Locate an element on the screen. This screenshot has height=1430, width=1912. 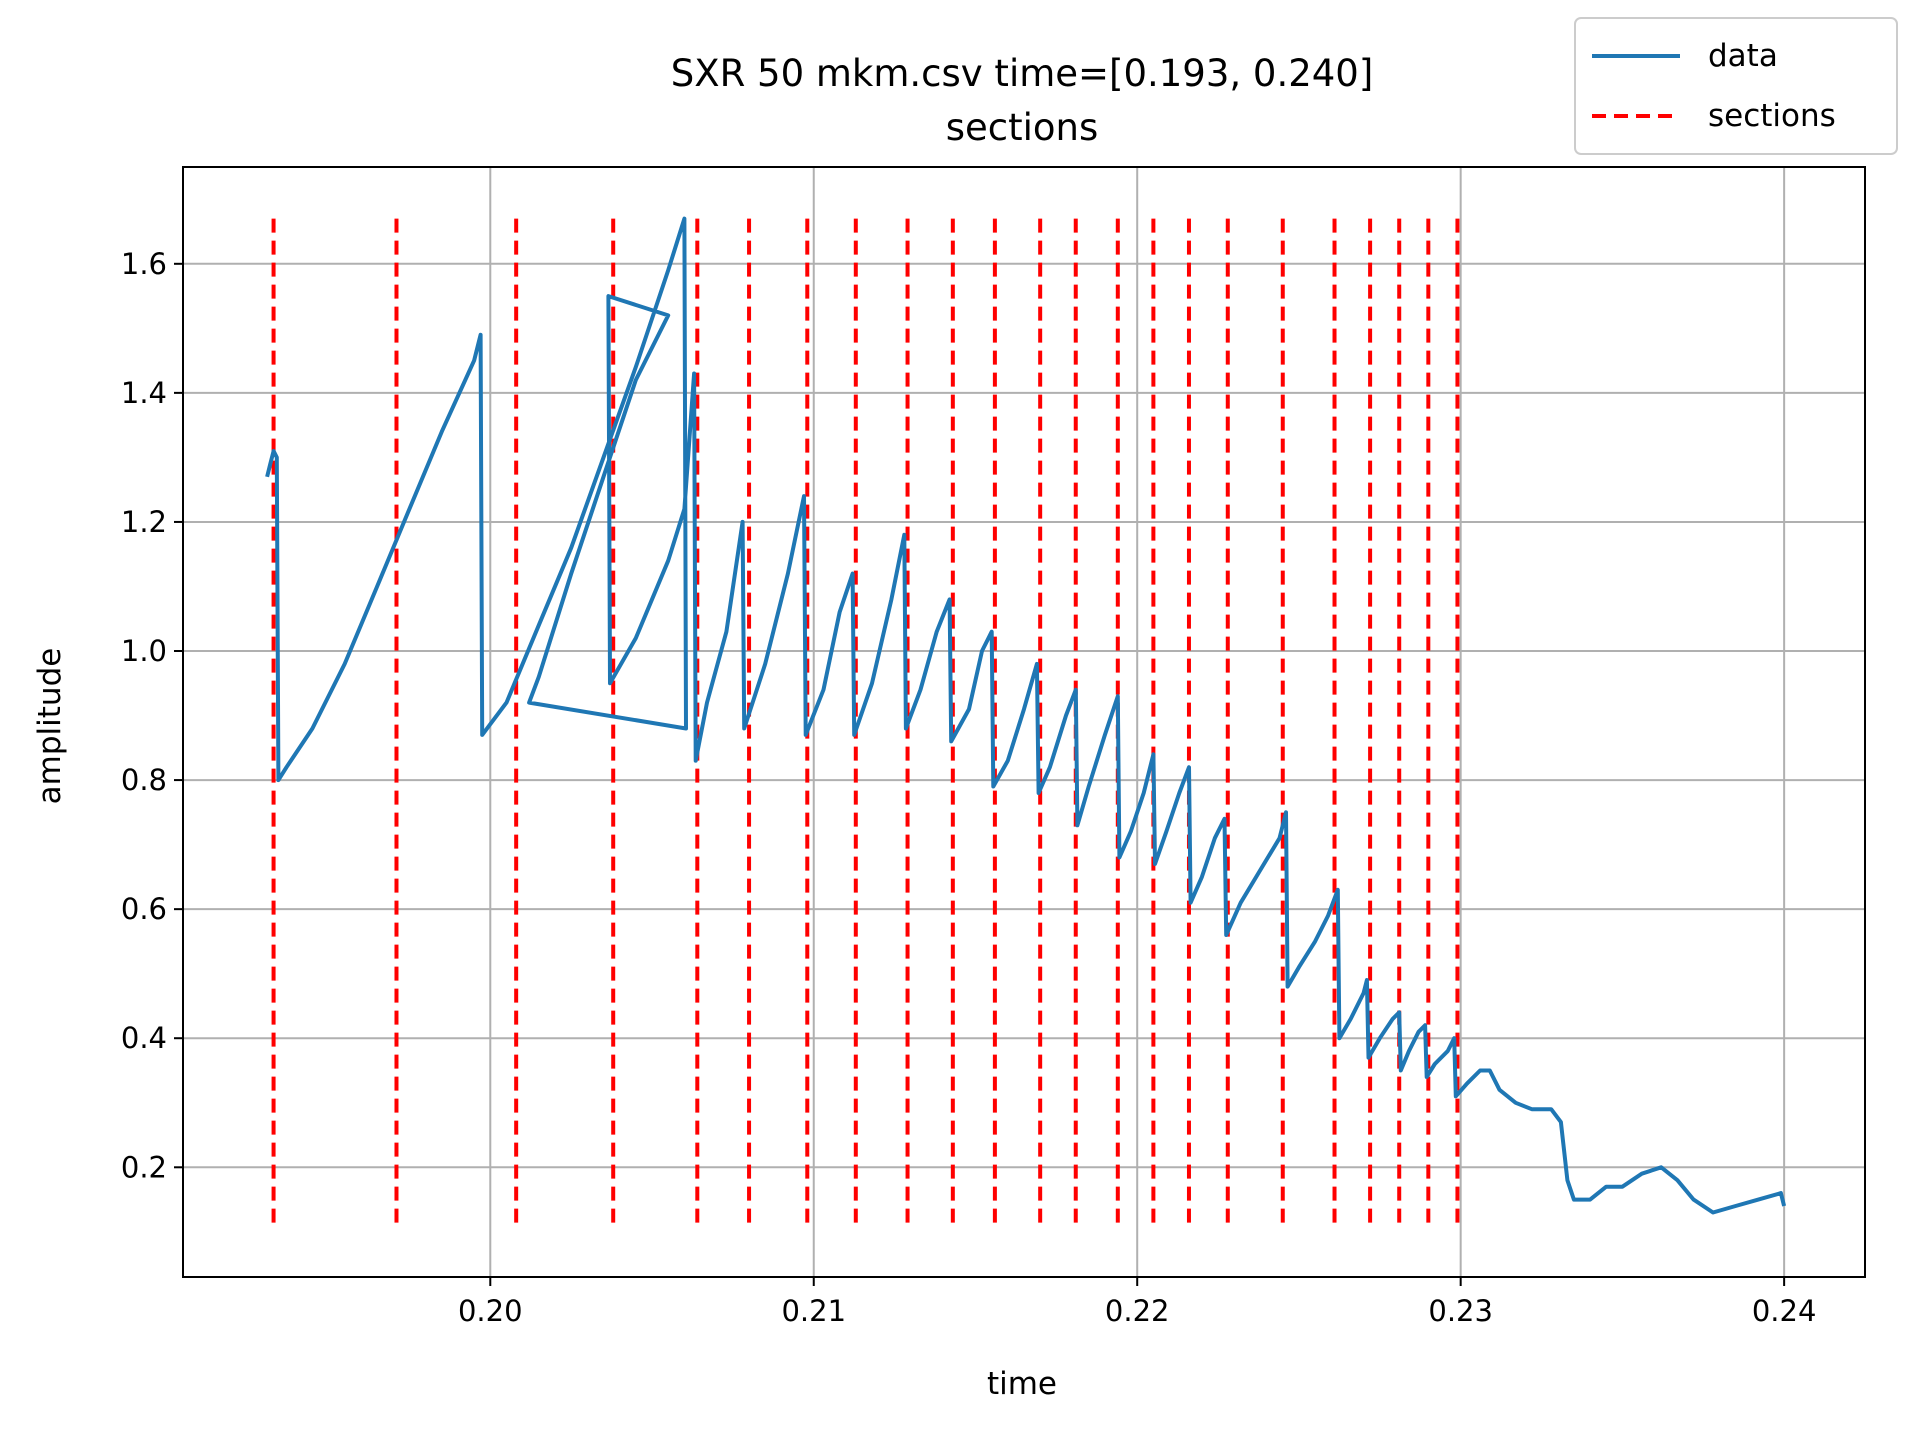
y-tick-label: 0.2 is located at coordinates (144, 1167).